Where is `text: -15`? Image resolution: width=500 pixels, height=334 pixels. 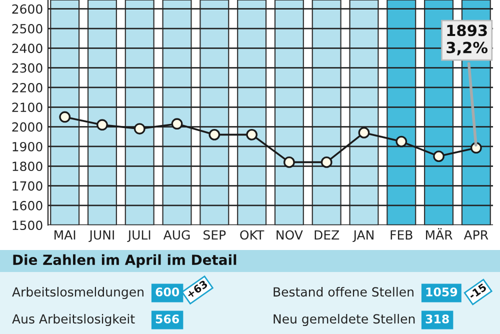
text: -15 is located at coordinates (477, 291).